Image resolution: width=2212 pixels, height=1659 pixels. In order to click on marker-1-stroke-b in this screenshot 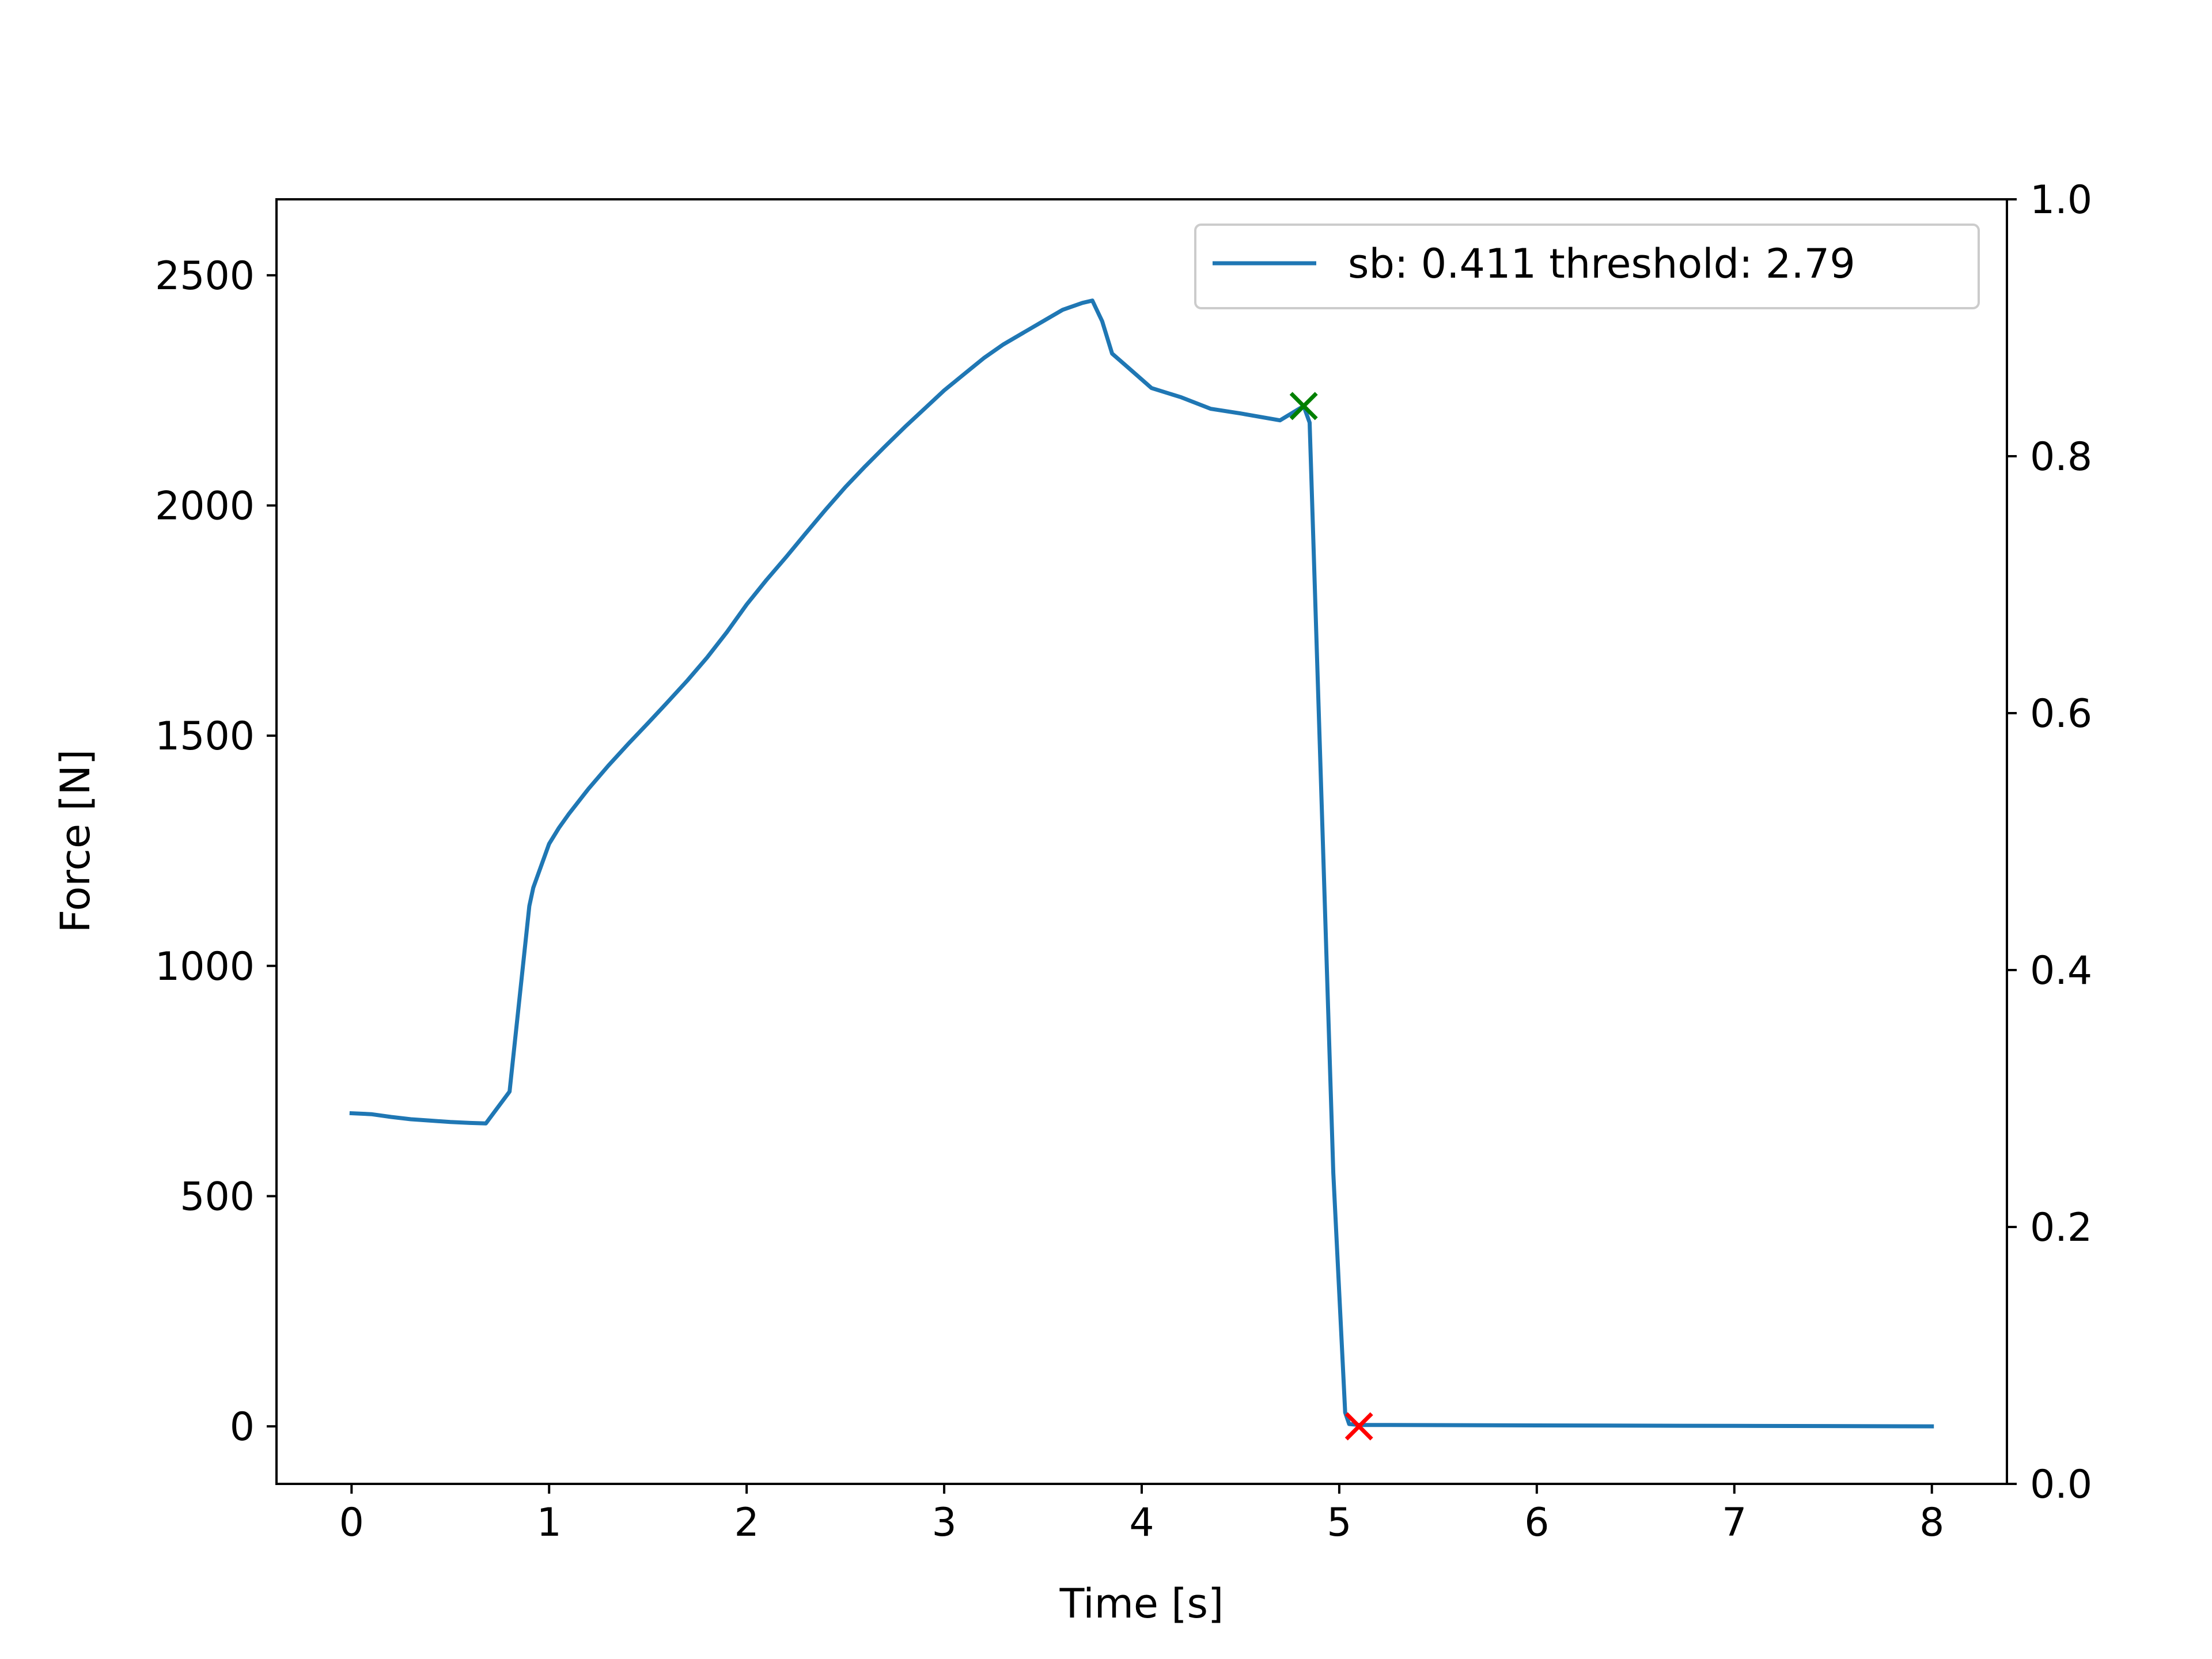, I will do `click(1358, 1426)`.